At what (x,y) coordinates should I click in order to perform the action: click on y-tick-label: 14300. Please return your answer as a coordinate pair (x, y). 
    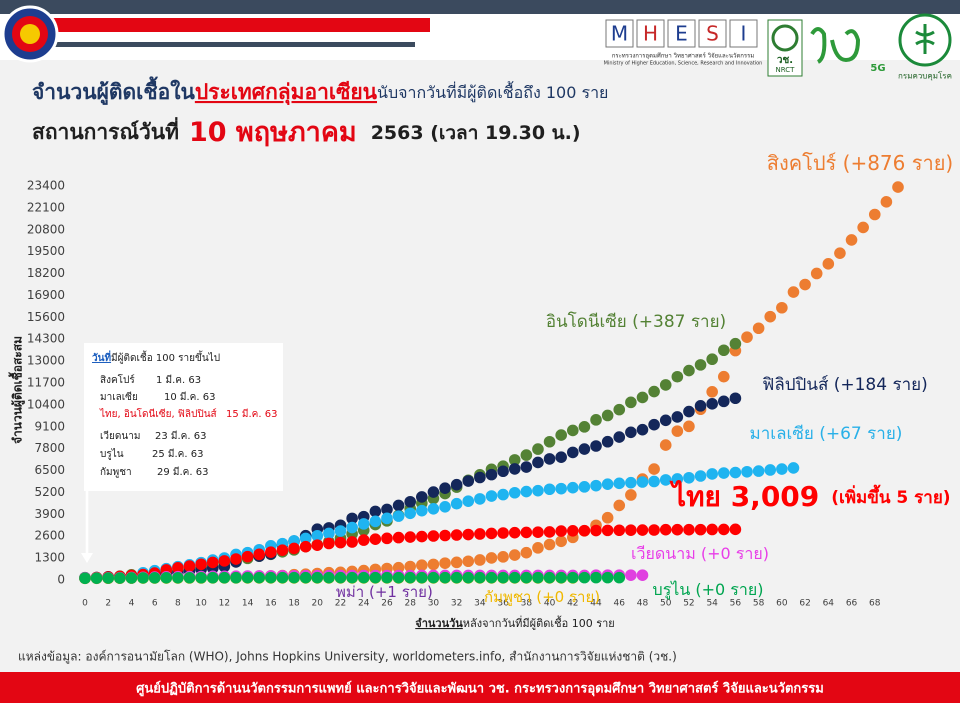
    Looking at the image, I should click on (46, 339).